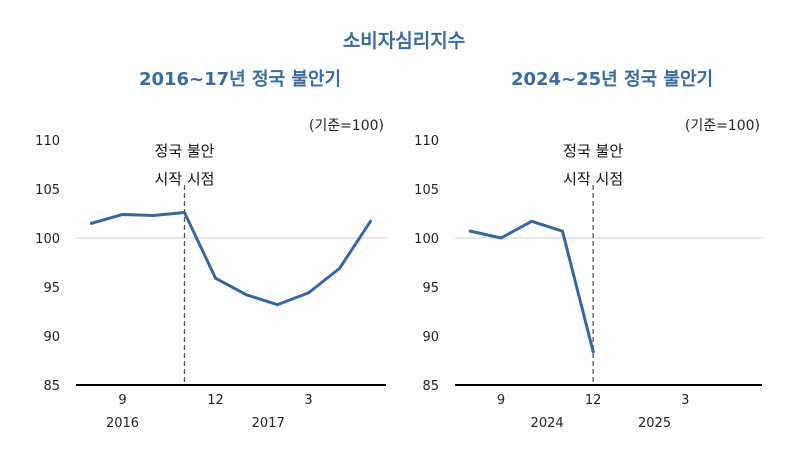 The width and height of the screenshot is (808, 449). What do you see at coordinates (268, 423) in the screenshot?
I see `x-year-label: 2017` at bounding box center [268, 423].